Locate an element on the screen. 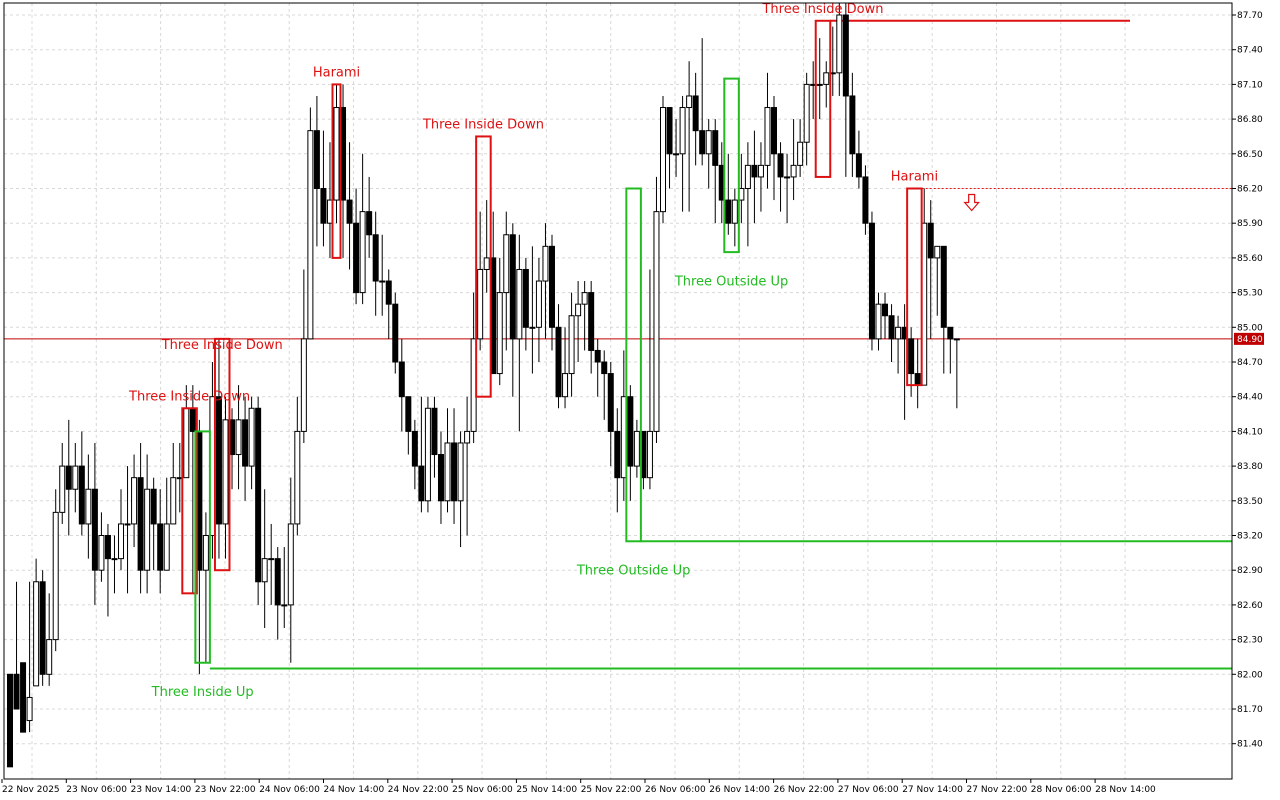  pattern-label: Three Inside Up is located at coordinates (202, 692).